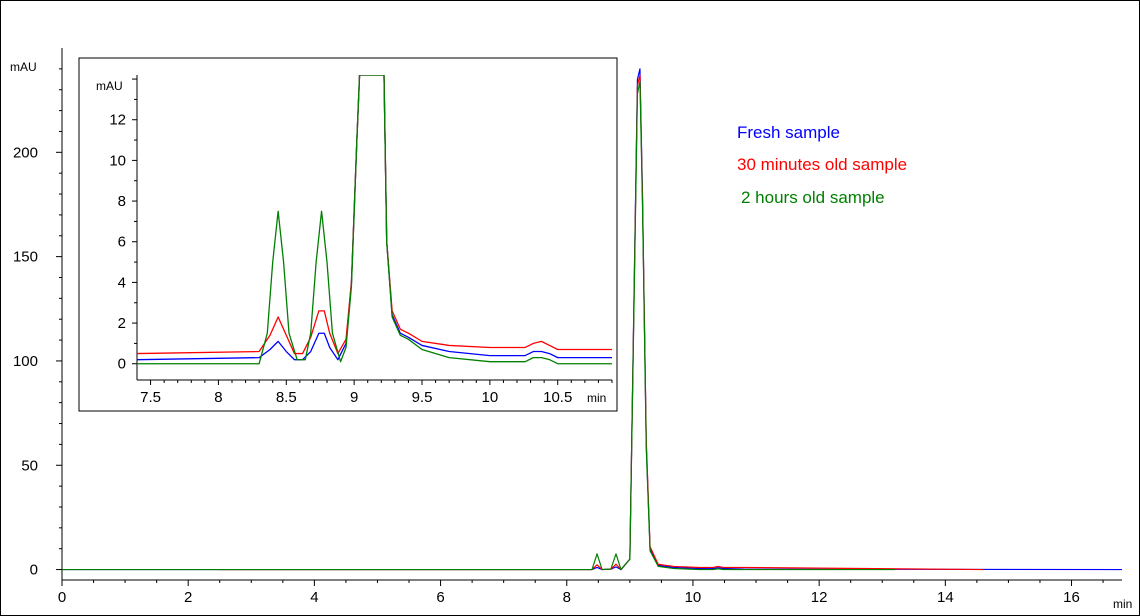  Describe the element at coordinates (122, 282) in the screenshot. I see `inset-y-tick-label: 4` at that location.